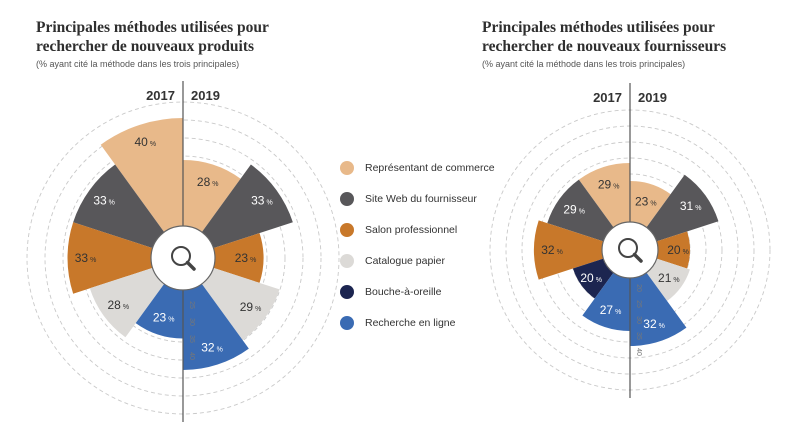  I want to click on legend-label: Bouche-à-oreille, so click(403, 291).